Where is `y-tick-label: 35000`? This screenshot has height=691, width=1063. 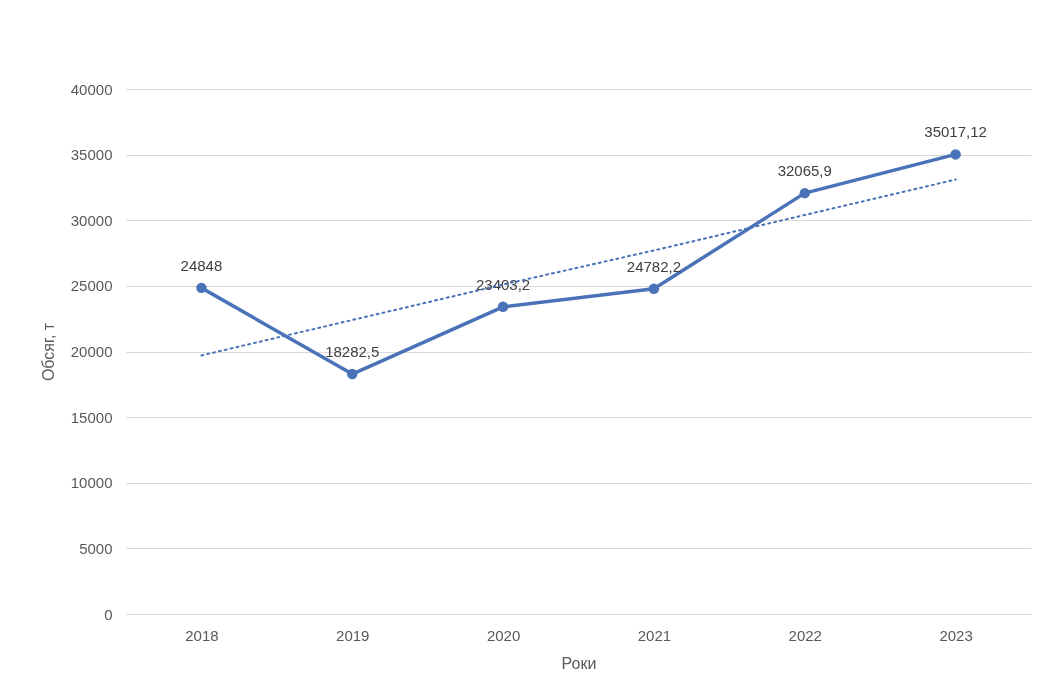 y-tick-label: 35000 is located at coordinates (91, 155).